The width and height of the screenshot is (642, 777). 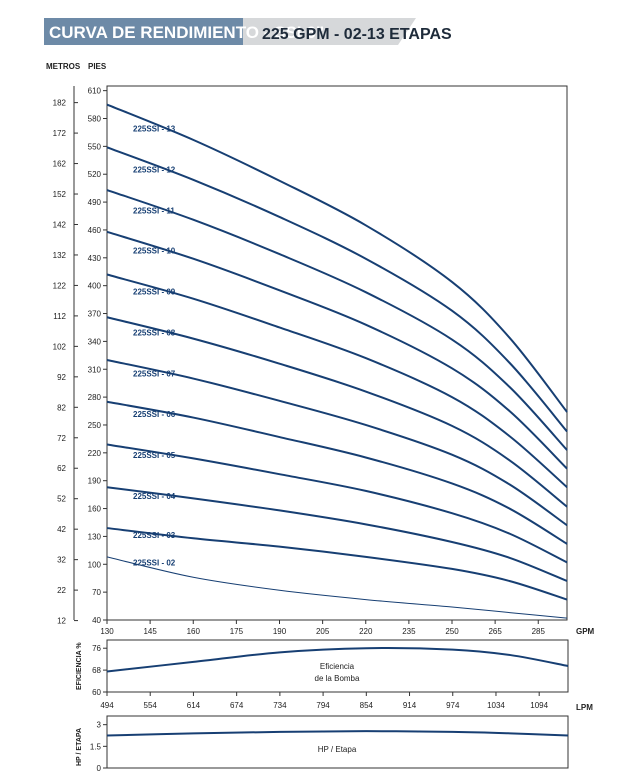 I want to click on curve-label: 225SSI - 08, so click(x=154, y=333).